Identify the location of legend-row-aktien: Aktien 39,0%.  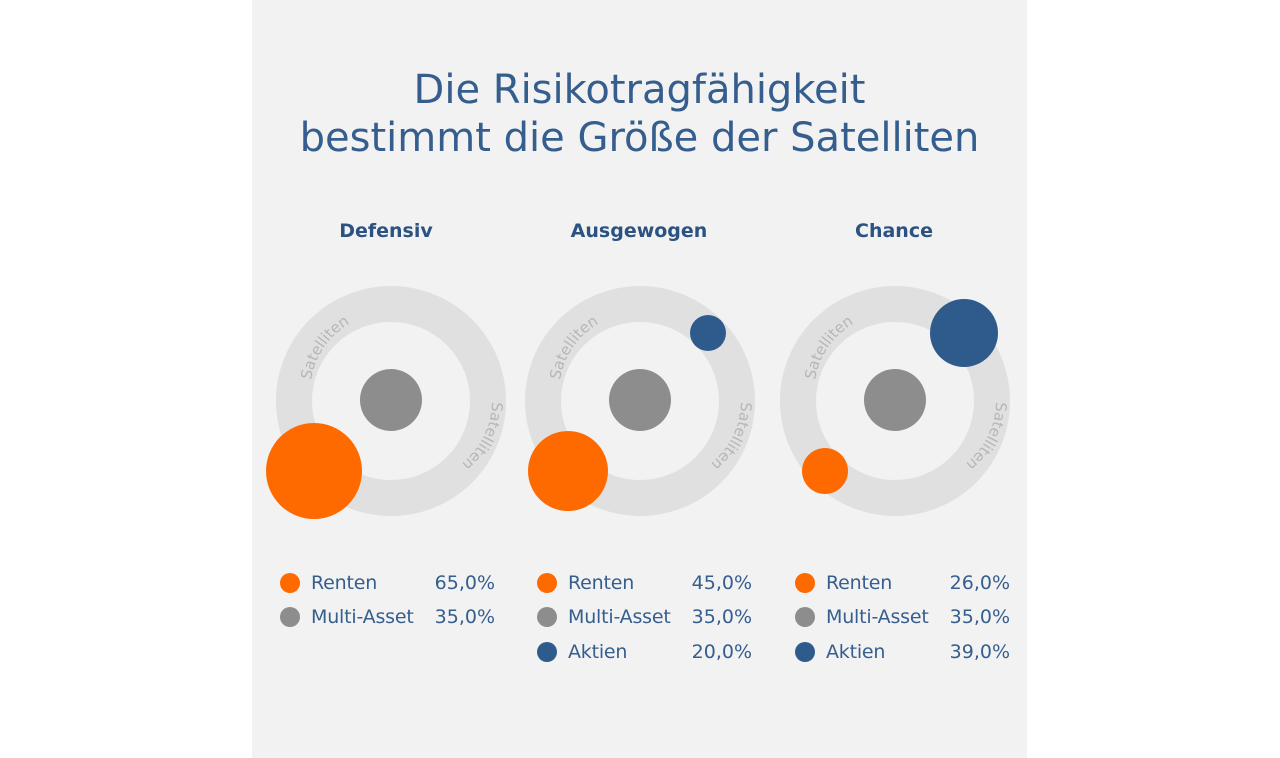
(902, 652).